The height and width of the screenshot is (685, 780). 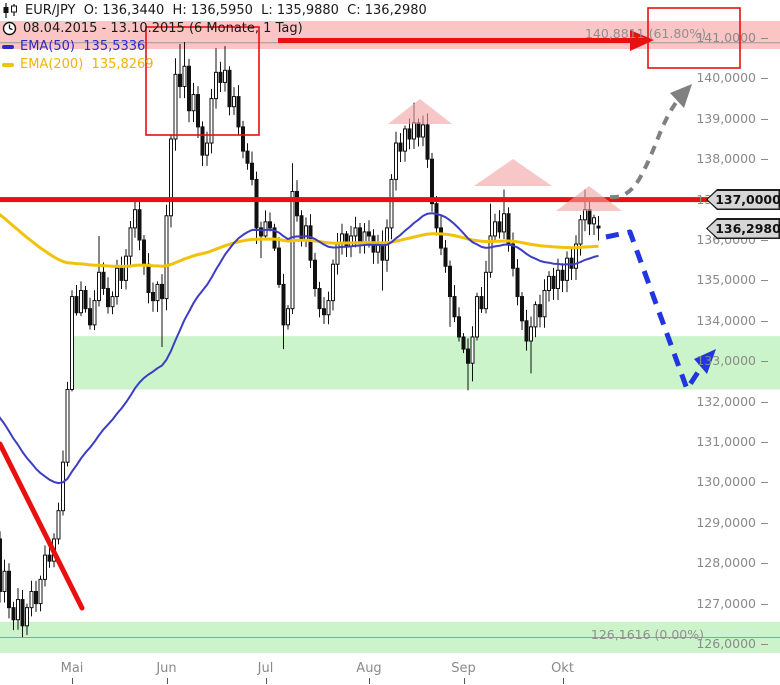 I want to click on y-axis-label: 133,0000, so click(x=726, y=361).